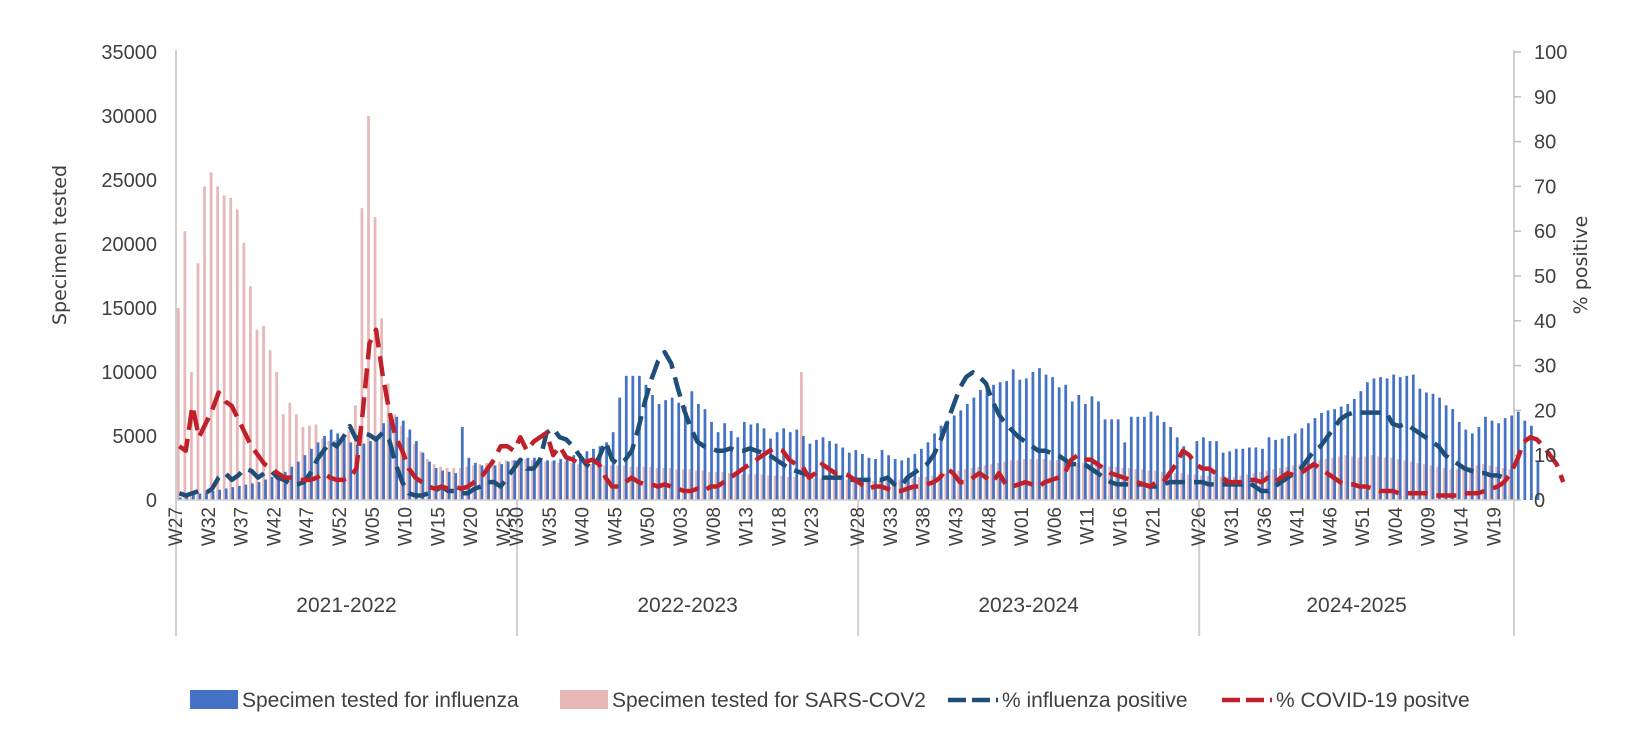 The image size is (1633, 753). What do you see at coordinates (1550, 53) in the screenshot?
I see `right-tick-label: 100` at bounding box center [1550, 53].